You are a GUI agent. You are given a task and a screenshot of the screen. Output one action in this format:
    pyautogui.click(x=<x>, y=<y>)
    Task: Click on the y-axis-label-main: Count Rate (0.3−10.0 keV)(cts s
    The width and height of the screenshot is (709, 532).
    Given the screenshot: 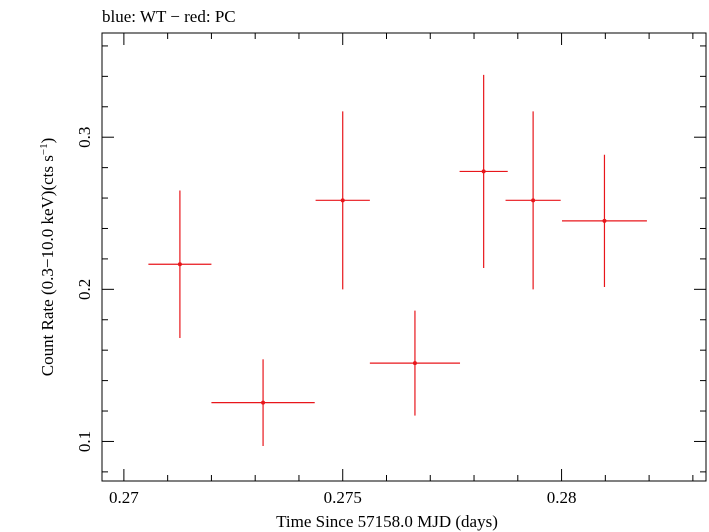 What is the action you would take?
    pyautogui.click(x=47, y=265)
    